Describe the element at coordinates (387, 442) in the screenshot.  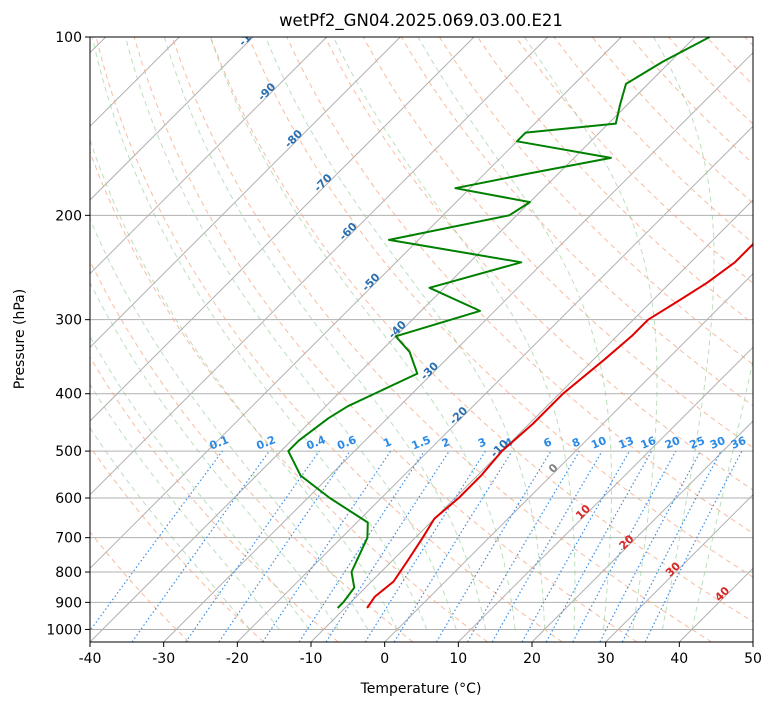
I see `mixing-ratio-label: 1` at that location.